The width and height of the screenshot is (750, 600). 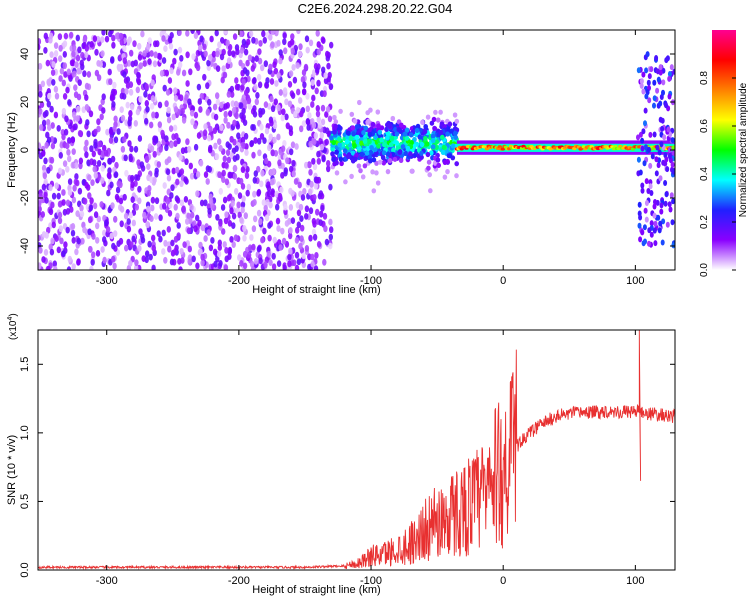 I want to click on x-axis-label: Height of straight line (km), so click(x=316, y=590).